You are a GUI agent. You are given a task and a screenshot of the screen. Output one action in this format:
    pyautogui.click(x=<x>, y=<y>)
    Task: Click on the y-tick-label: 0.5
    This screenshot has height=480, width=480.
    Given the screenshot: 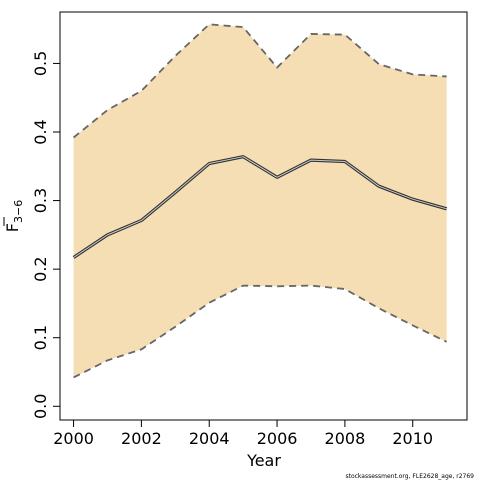 What is the action you would take?
    pyautogui.click(x=40, y=63)
    